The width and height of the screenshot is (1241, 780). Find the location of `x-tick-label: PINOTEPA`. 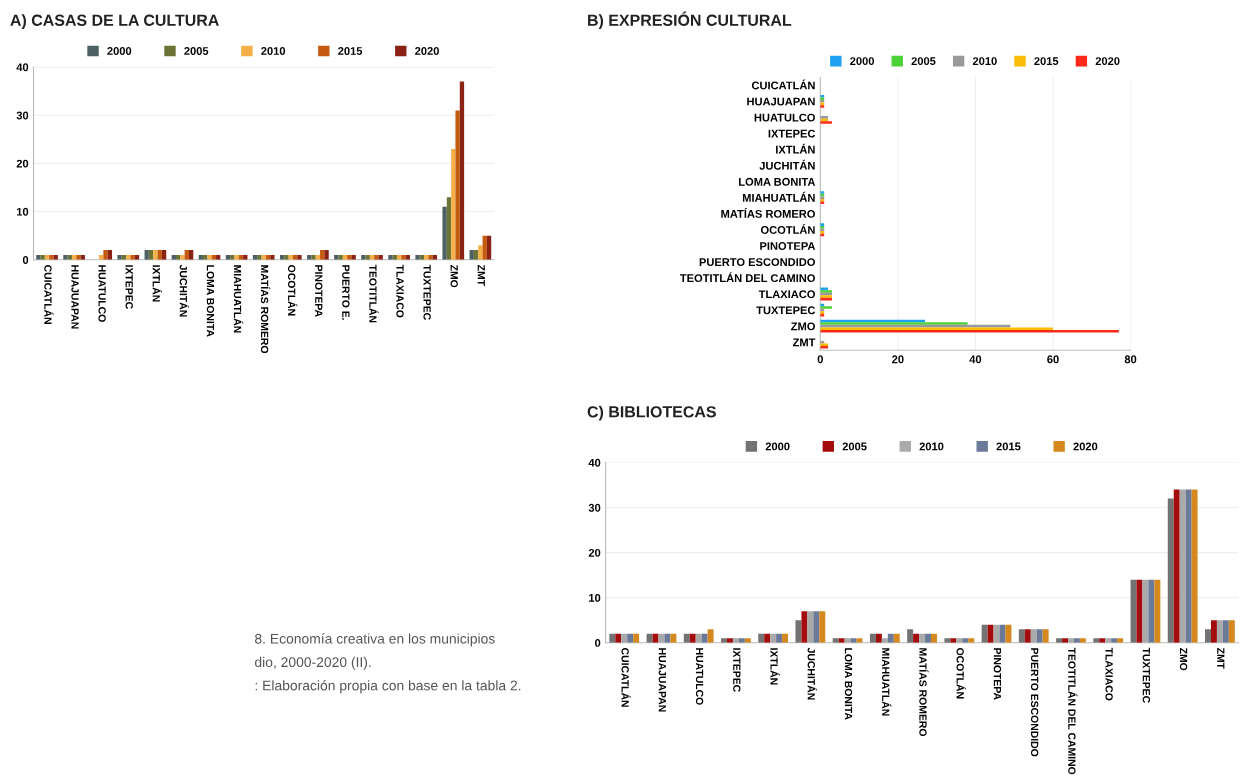

x-tick-label: PINOTEPA is located at coordinates (997, 674).